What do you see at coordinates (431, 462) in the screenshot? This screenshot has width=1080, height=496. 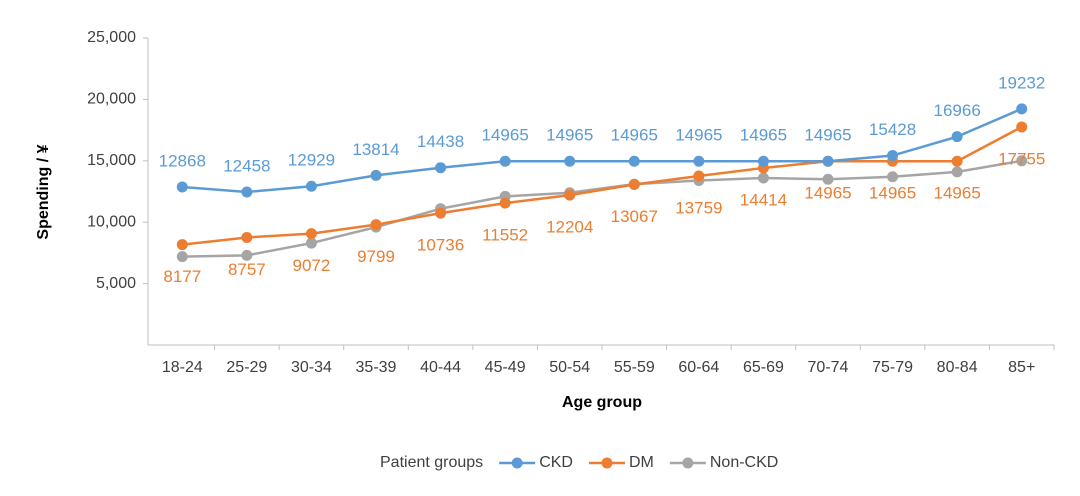 I see `legend-title: Patient groups` at bounding box center [431, 462].